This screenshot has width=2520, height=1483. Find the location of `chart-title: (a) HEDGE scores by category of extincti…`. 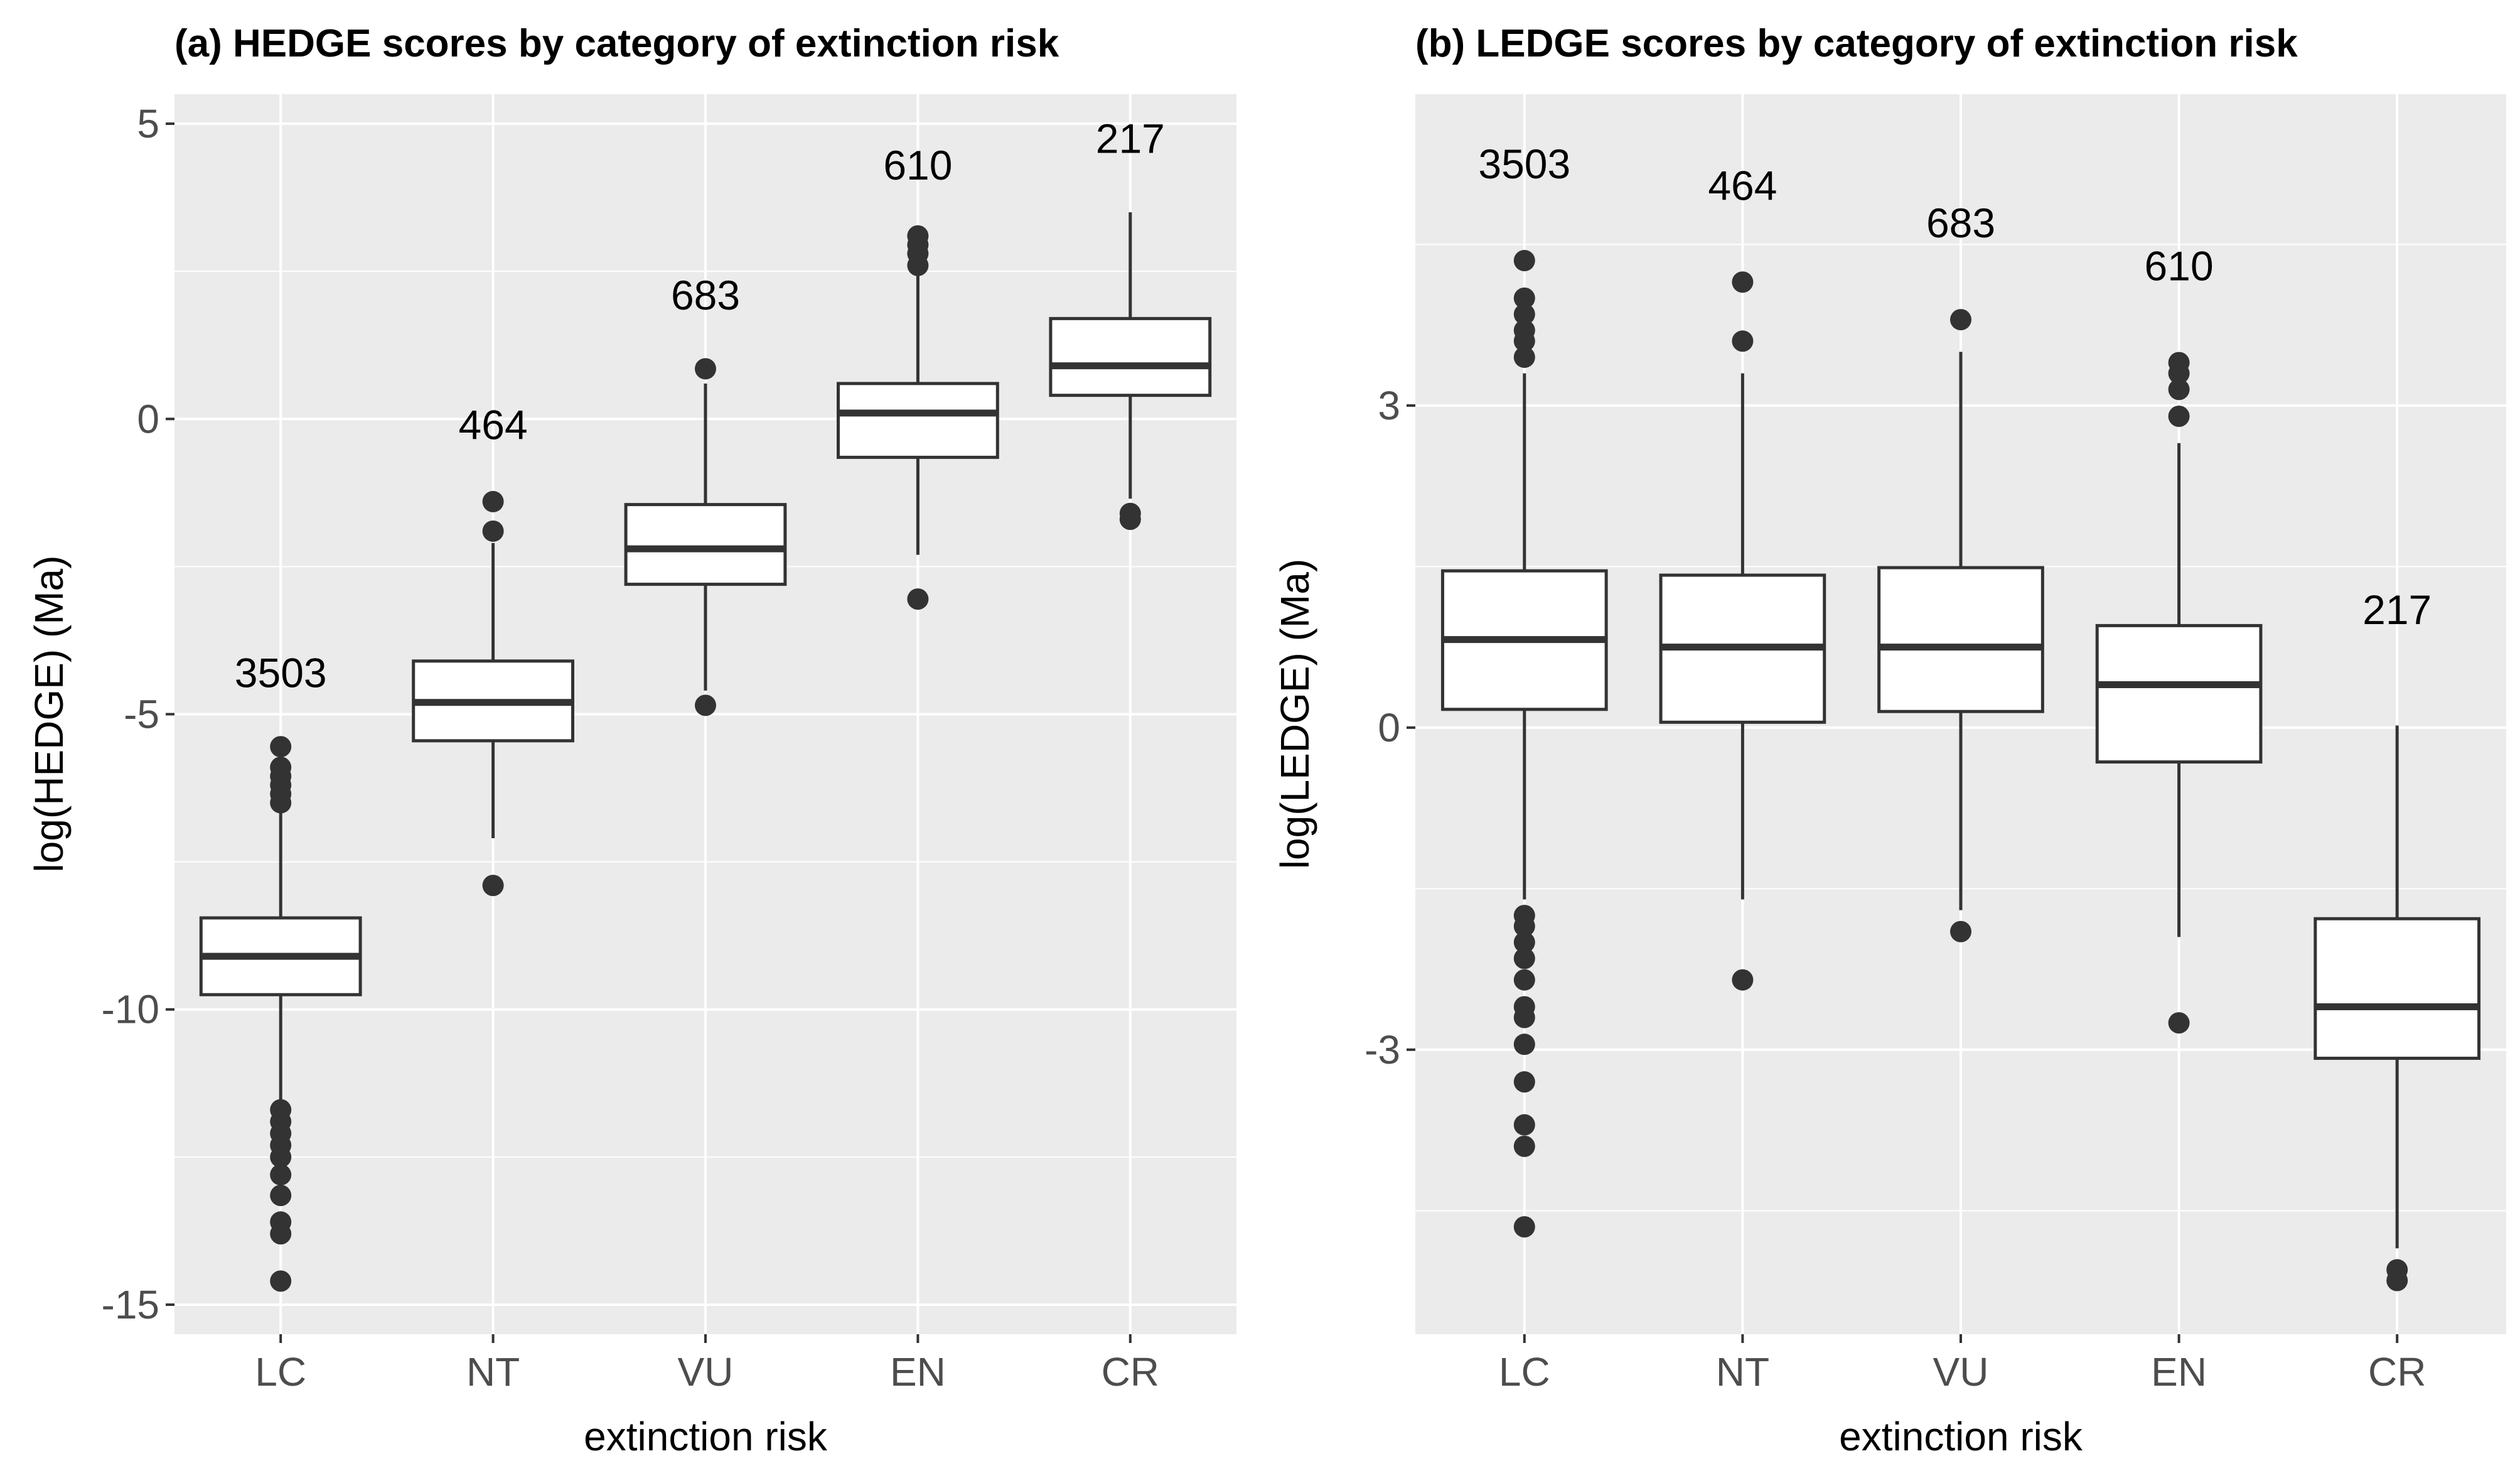

chart-title: (a) HEDGE scores by category of extincti… is located at coordinates (616, 43).